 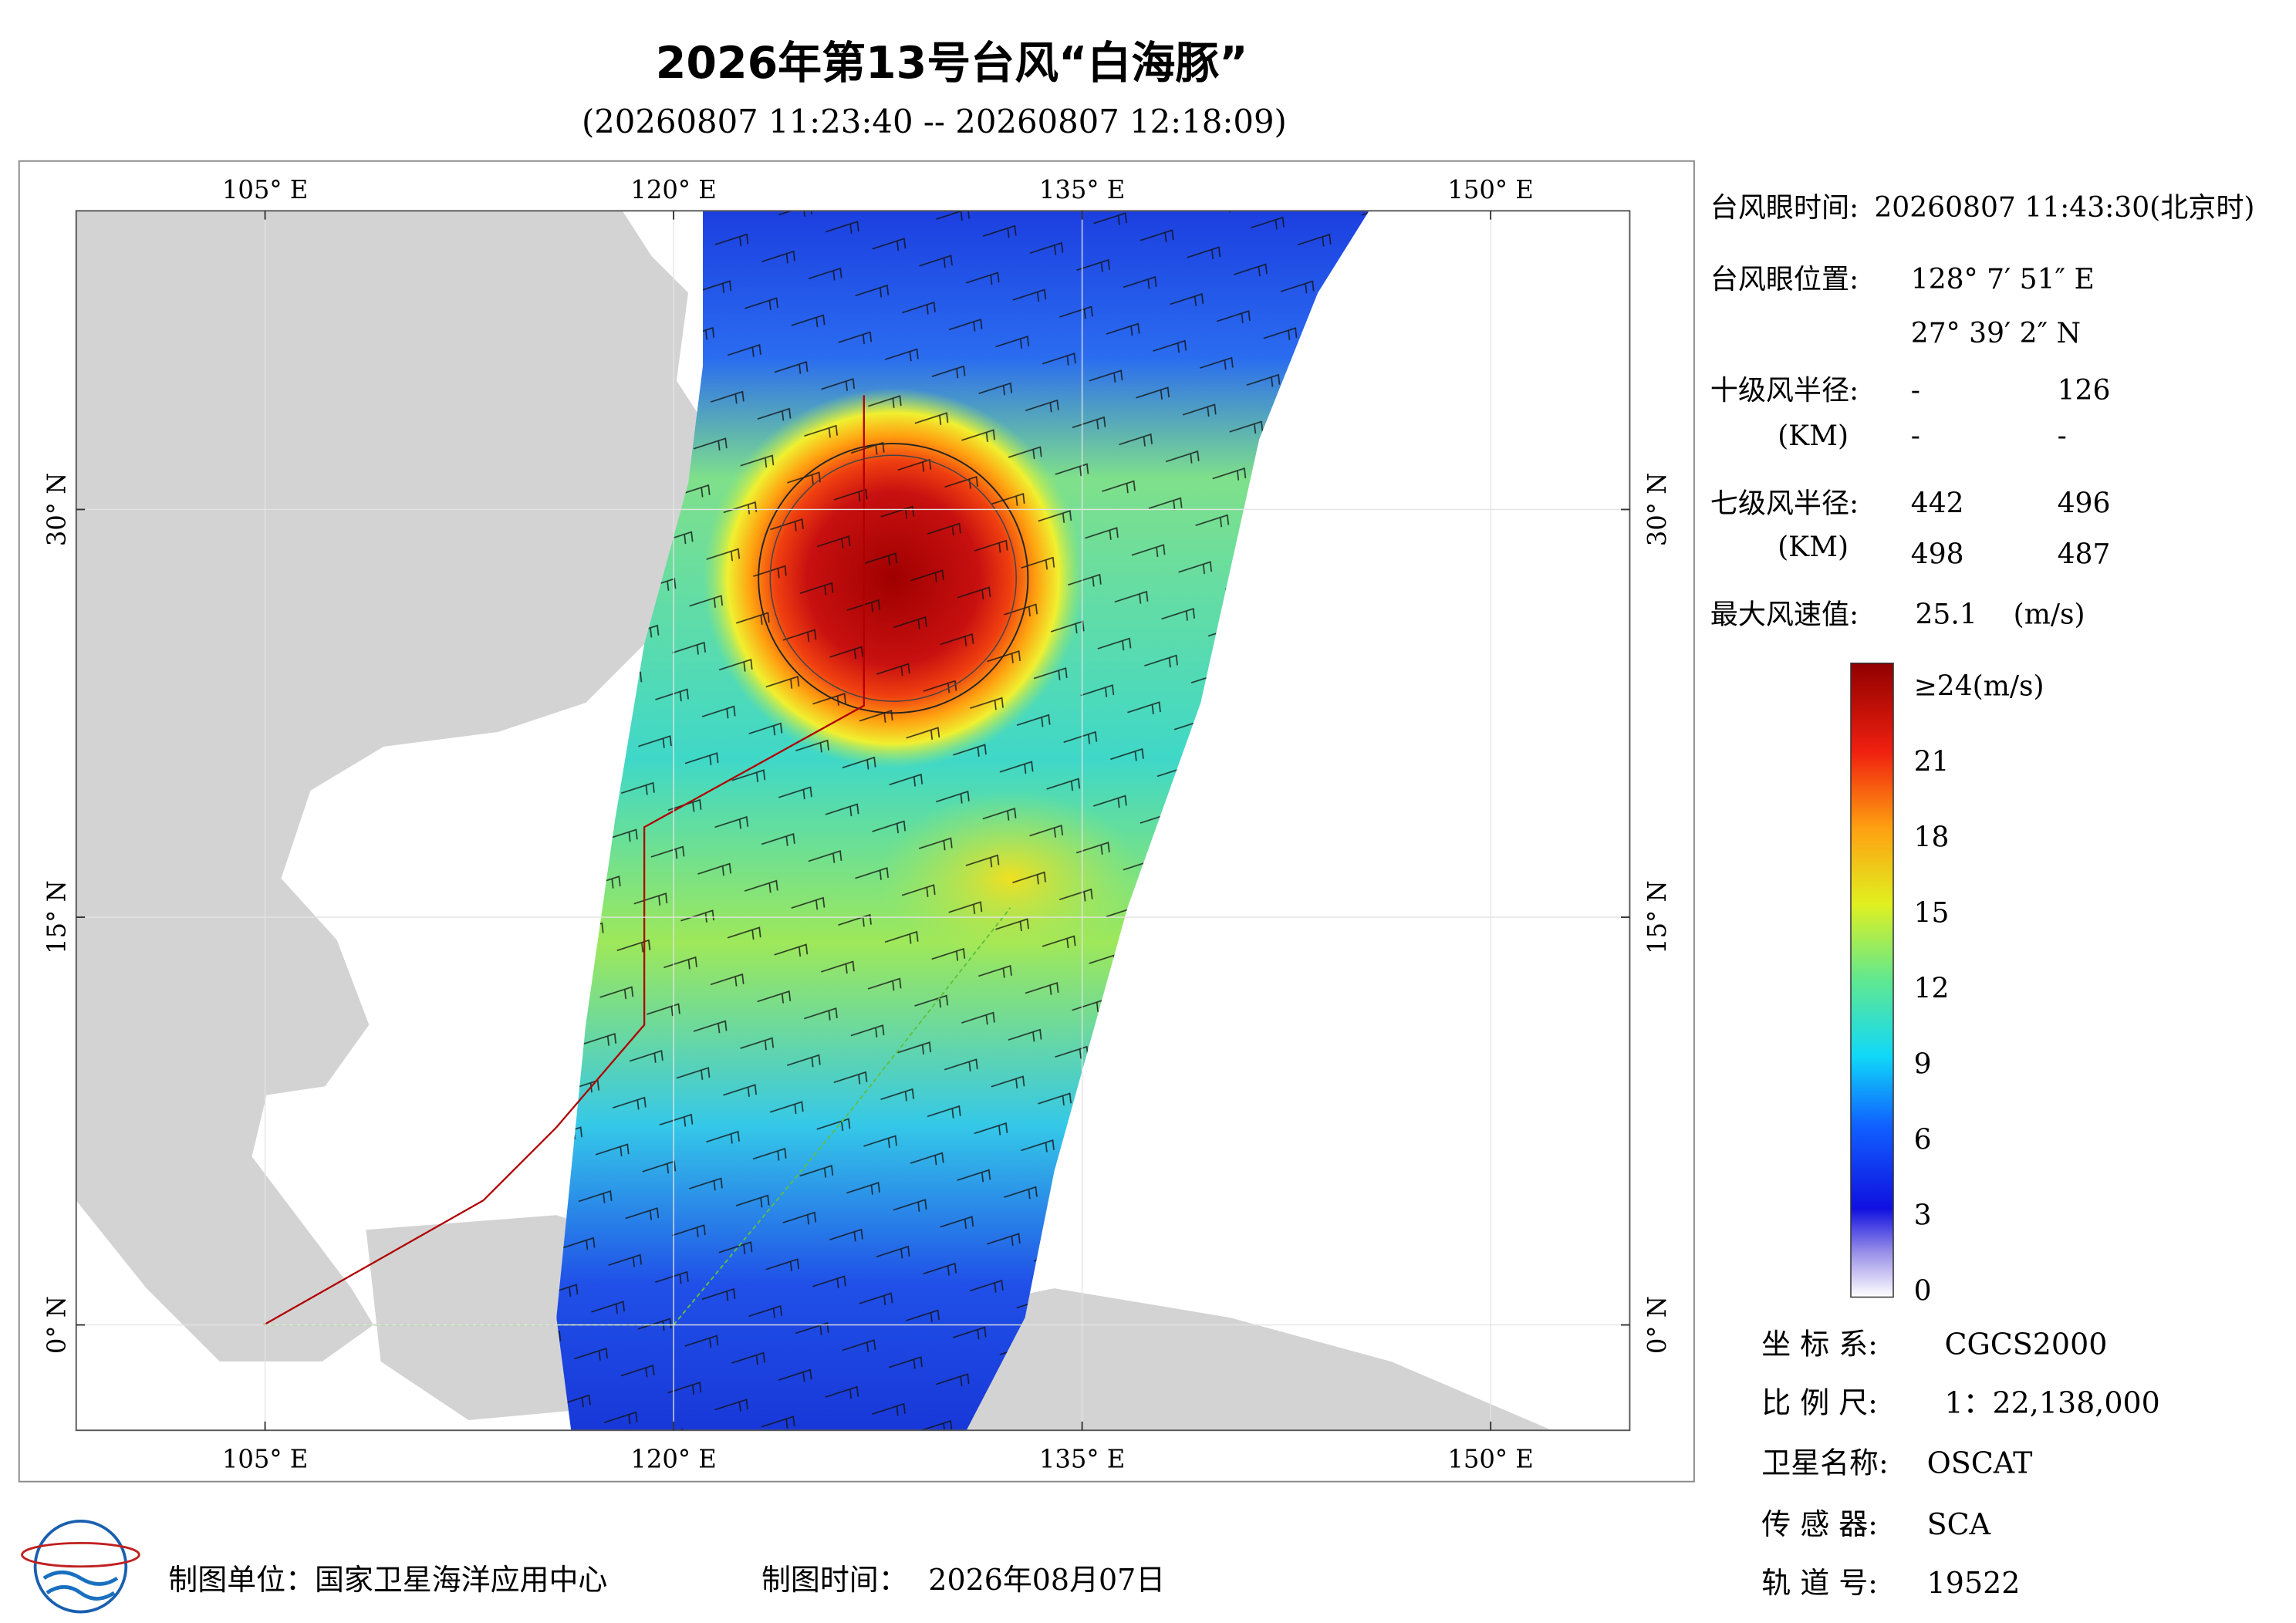 I want to click on crs-label: 坐 标 系:, so click(x=1819, y=1344).